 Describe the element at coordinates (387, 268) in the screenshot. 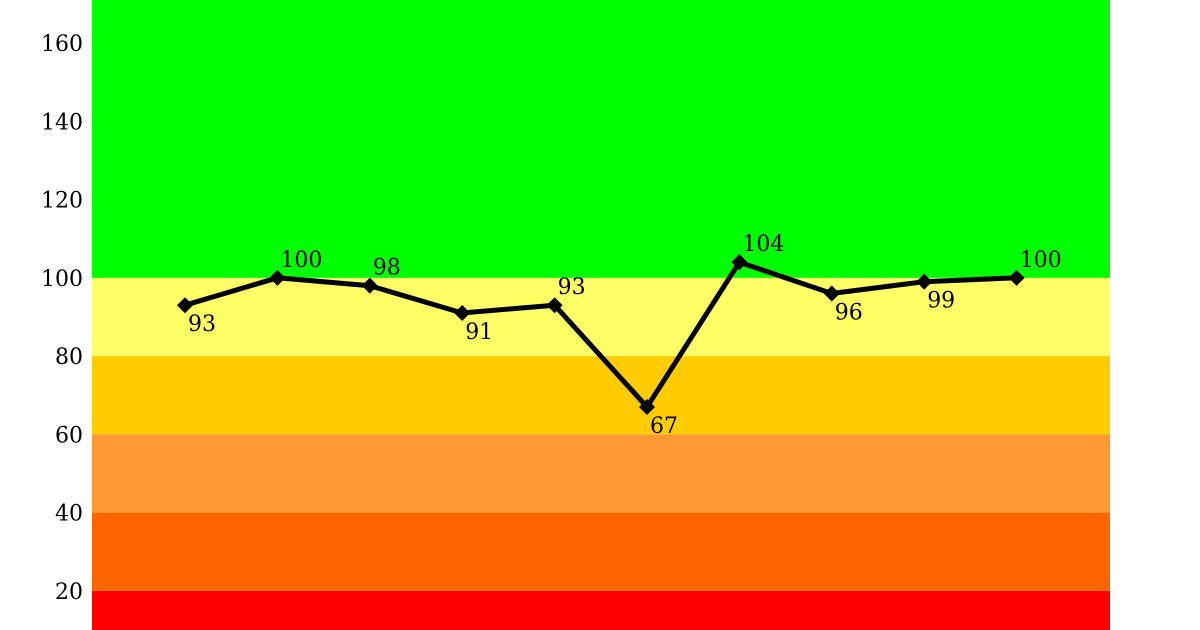

I see `data-label-3: 98` at that location.